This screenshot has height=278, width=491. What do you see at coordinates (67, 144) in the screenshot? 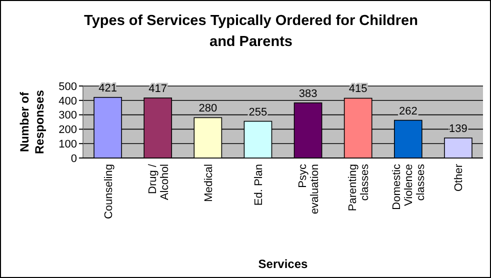
I see `y-tick-label: 100` at bounding box center [67, 144].